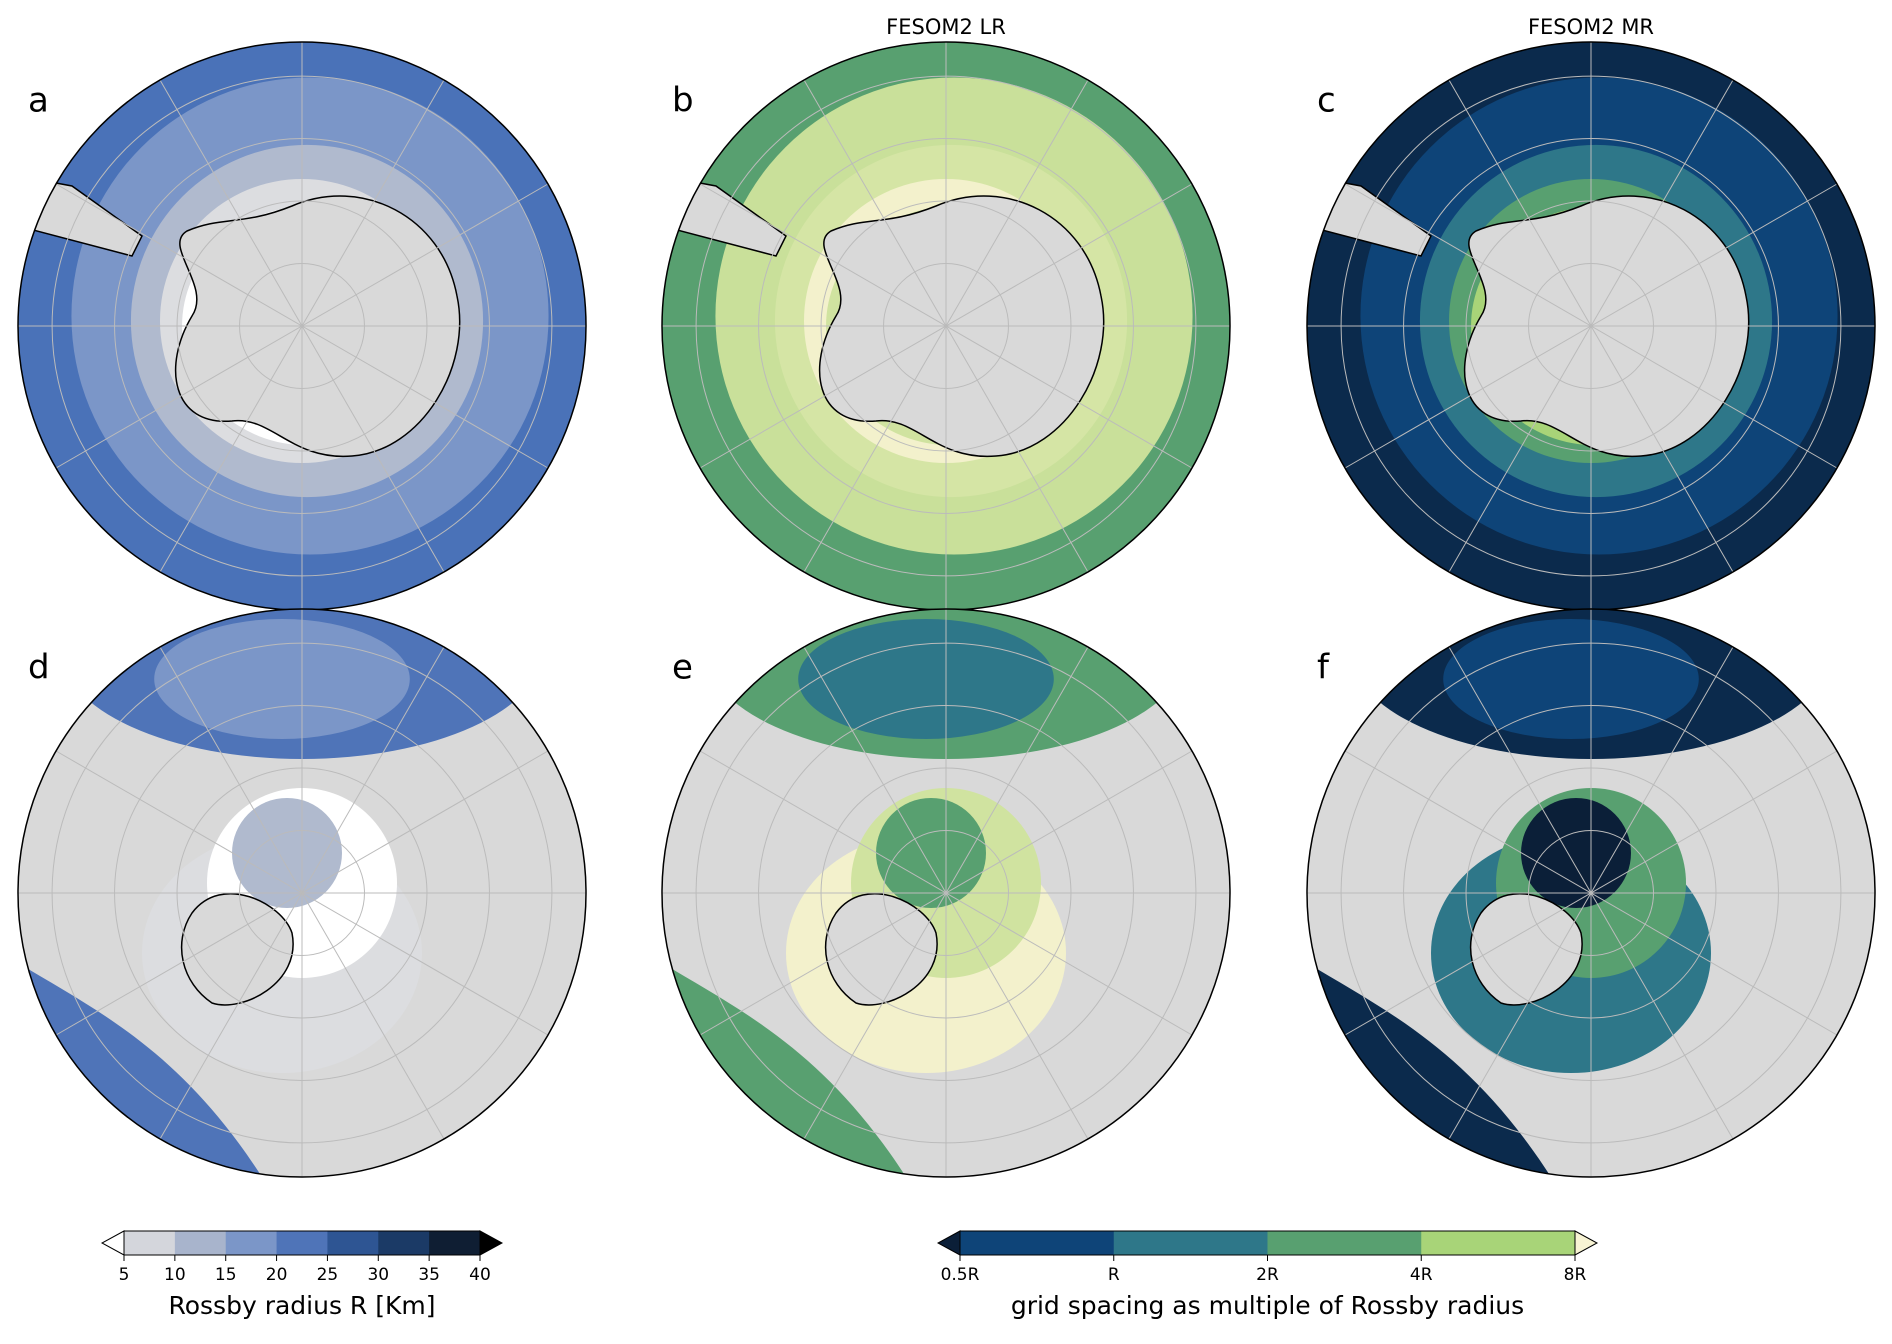 This screenshot has height=1344, width=1892. I want to click on panel-label: b, so click(683, 101).